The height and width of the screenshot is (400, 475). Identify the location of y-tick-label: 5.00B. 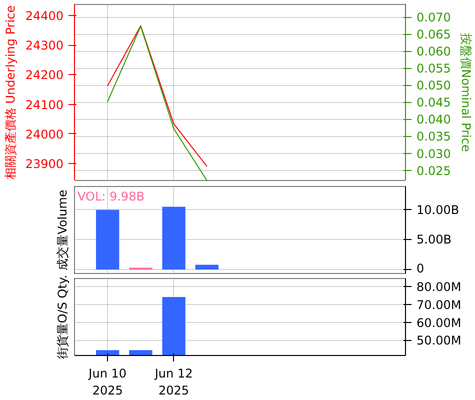
(434, 239).